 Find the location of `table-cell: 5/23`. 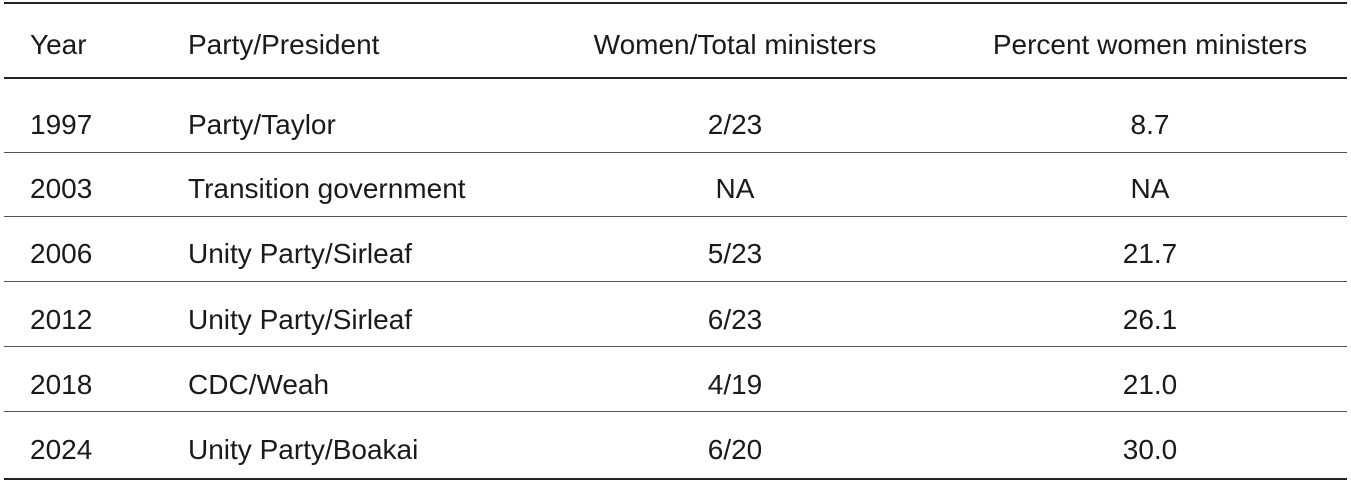

table-cell: 5/23 is located at coordinates (735, 253).